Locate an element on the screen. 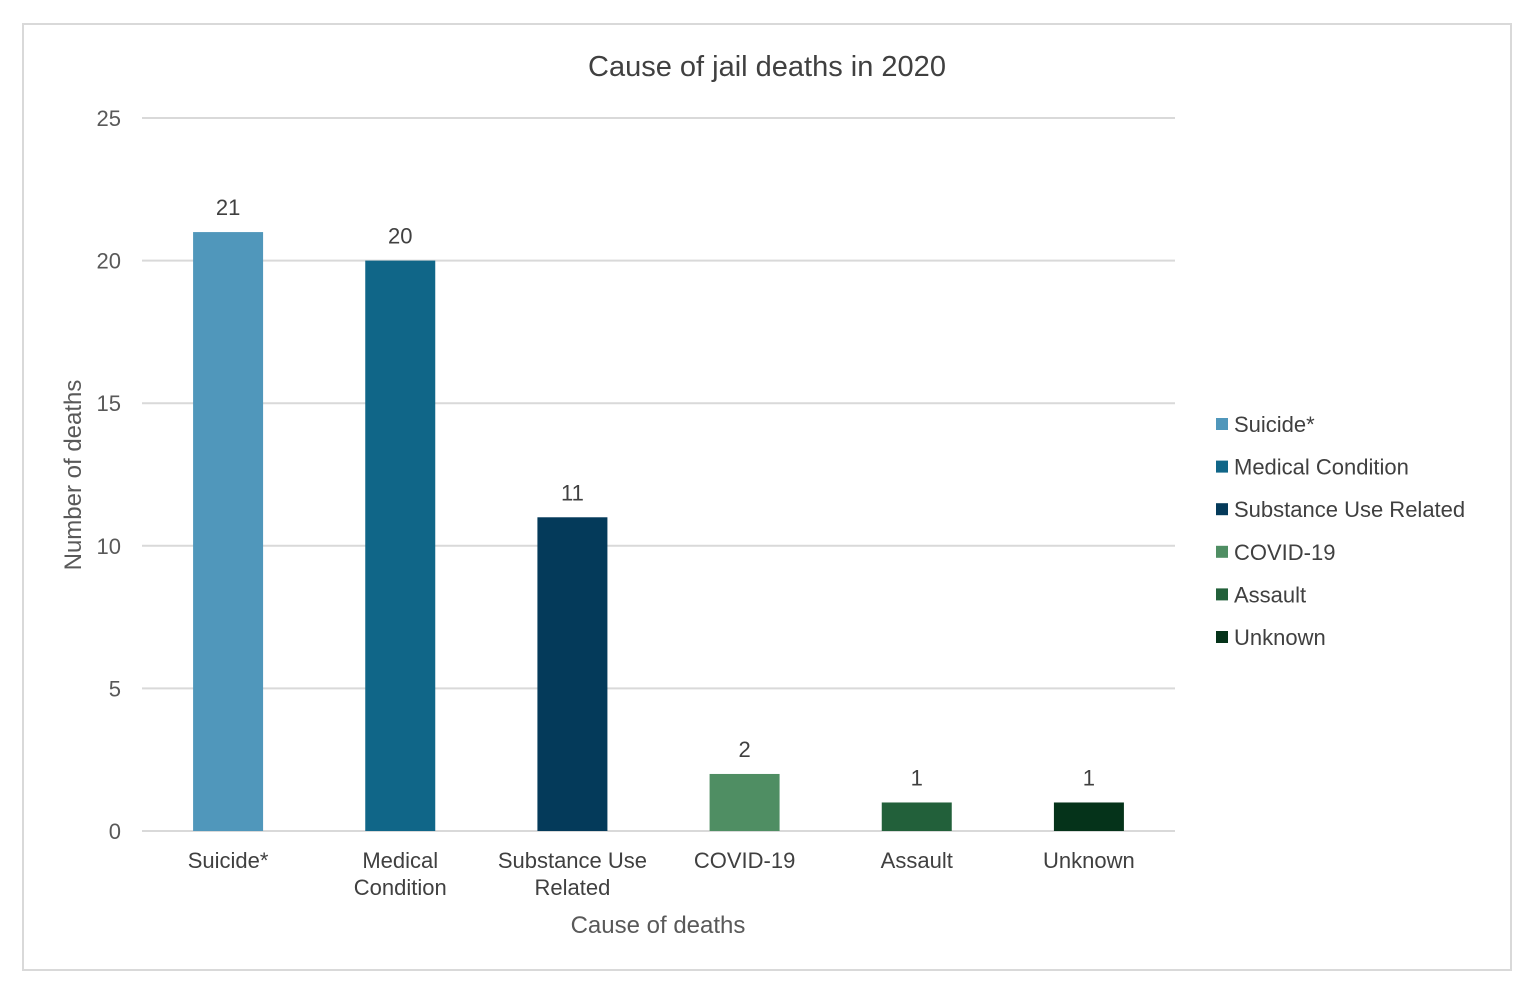 The width and height of the screenshot is (1536, 1000). legend-item-label: Unknown is located at coordinates (1280, 637).